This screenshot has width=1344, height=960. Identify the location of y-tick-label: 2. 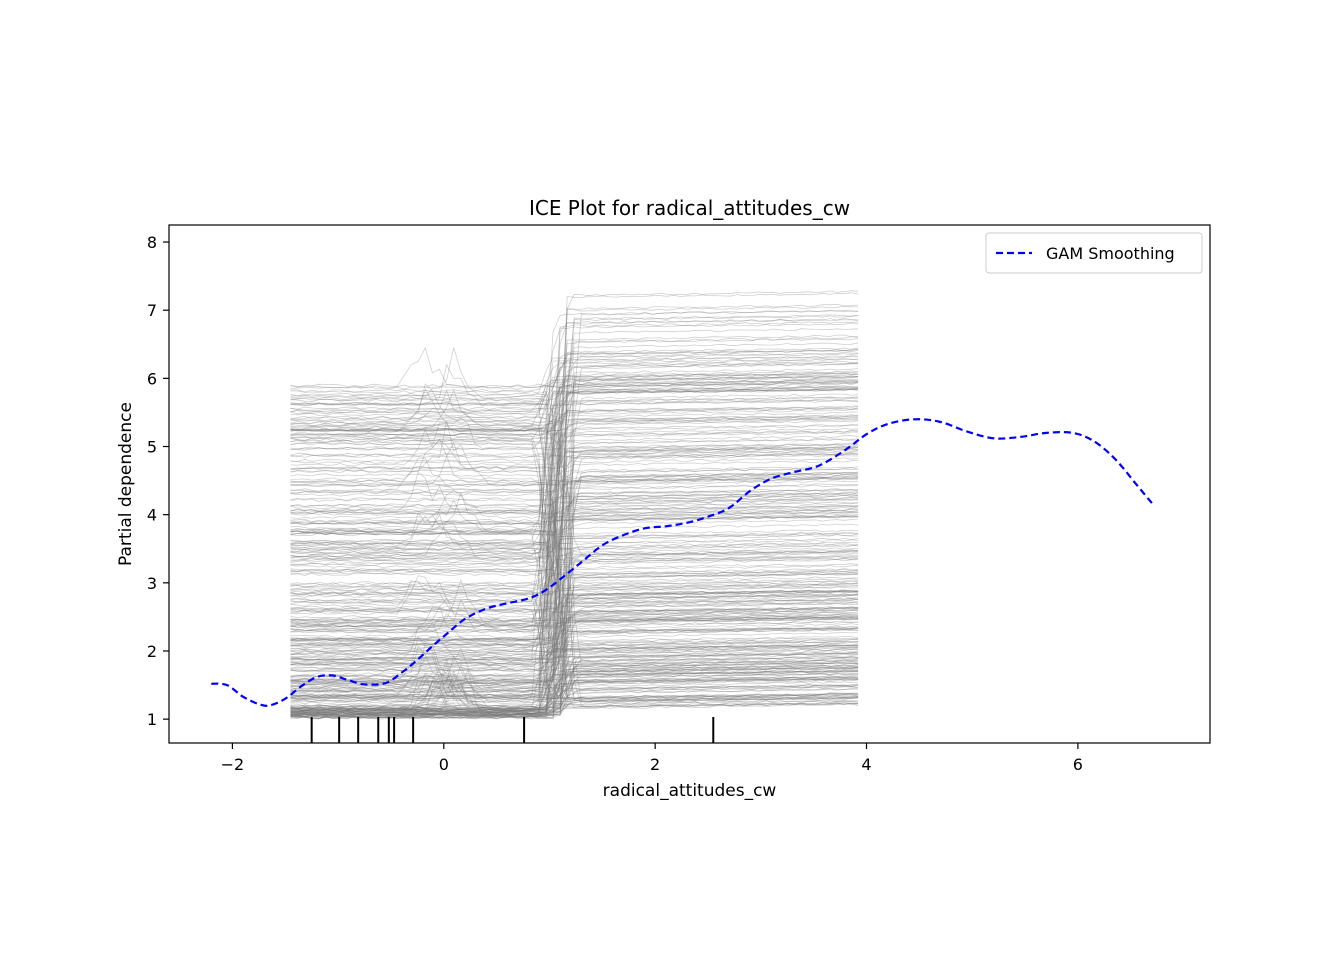
(152, 651).